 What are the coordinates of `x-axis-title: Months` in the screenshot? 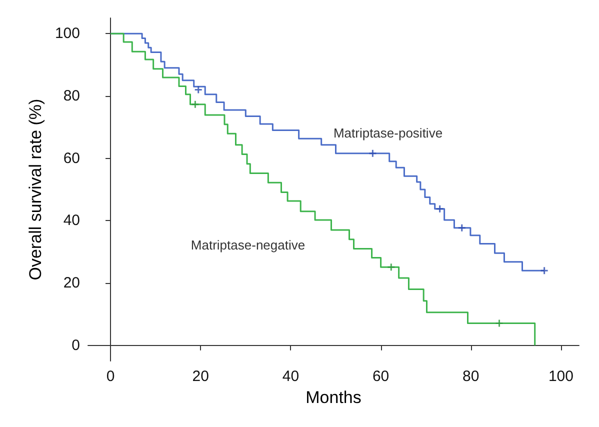 It's located at (334, 397).